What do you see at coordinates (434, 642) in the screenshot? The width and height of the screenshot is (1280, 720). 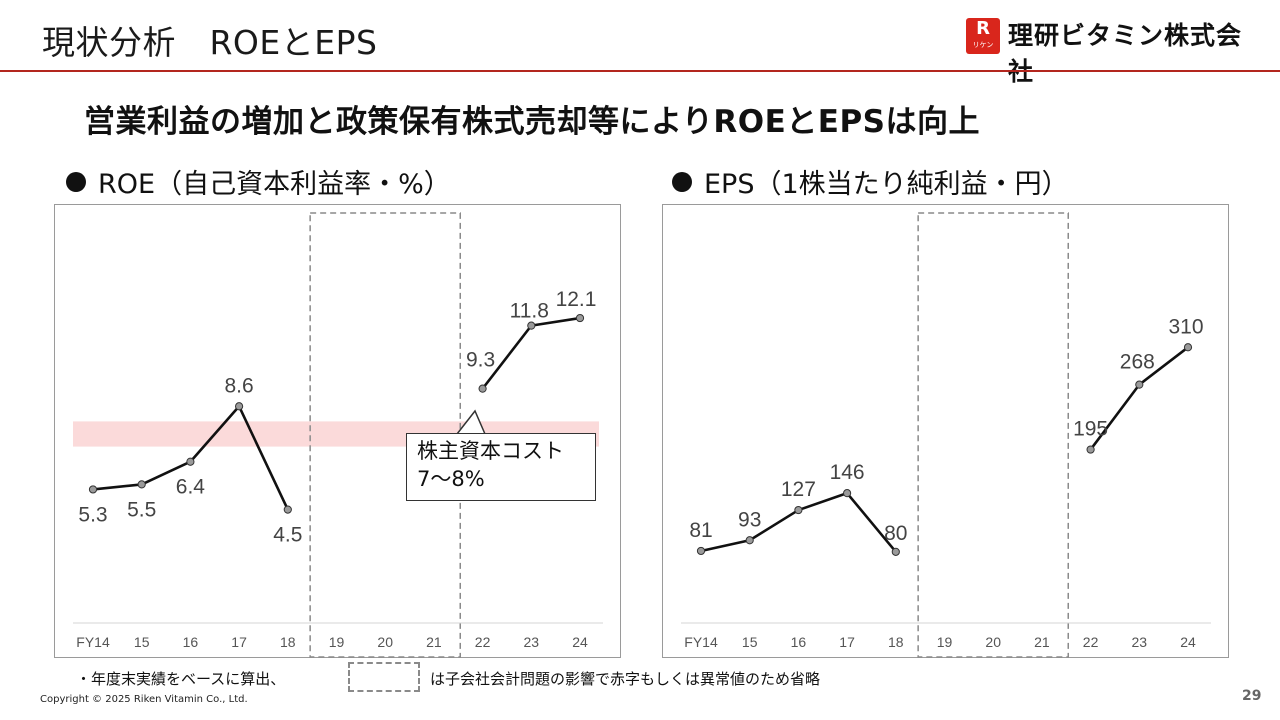 I see `roe-tick-label: 21` at bounding box center [434, 642].